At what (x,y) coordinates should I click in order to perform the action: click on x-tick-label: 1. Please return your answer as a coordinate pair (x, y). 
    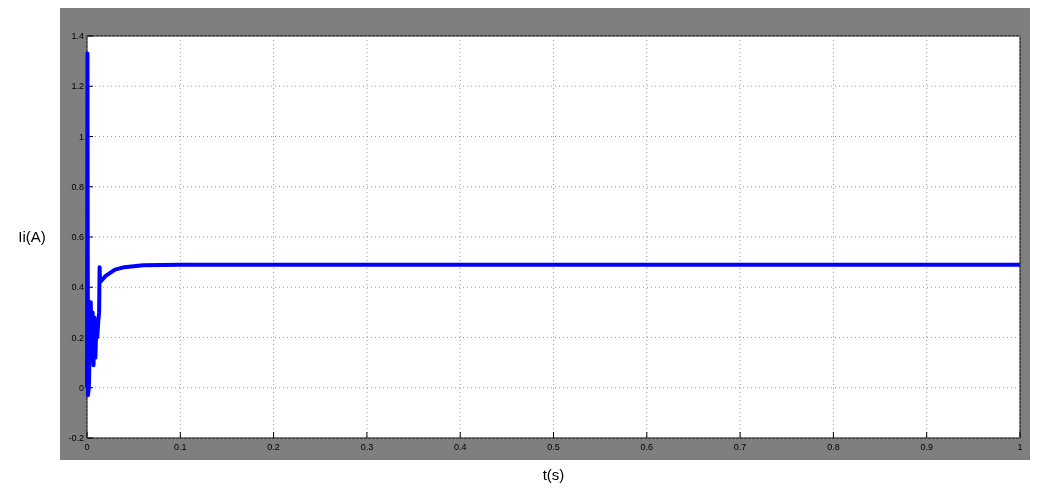
    Looking at the image, I should click on (1020, 447).